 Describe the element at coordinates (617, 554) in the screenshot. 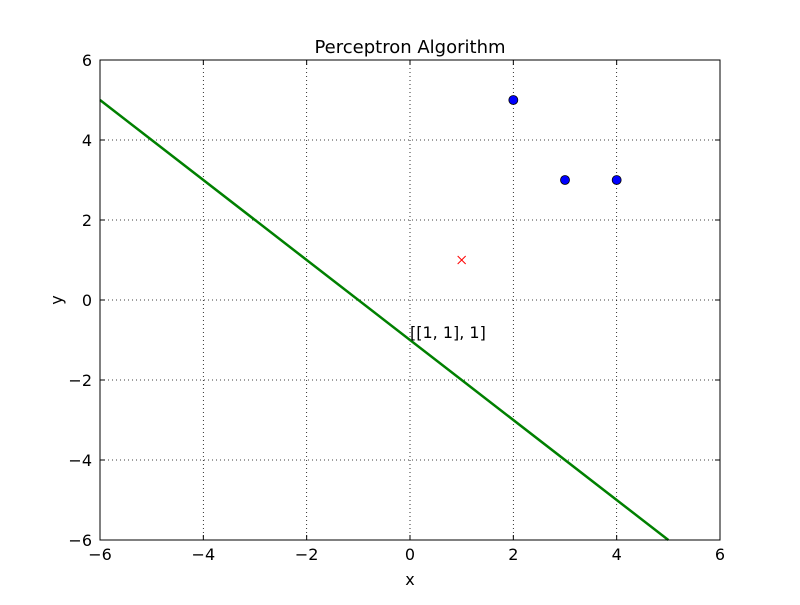

I see `x-tick-label: 4` at that location.